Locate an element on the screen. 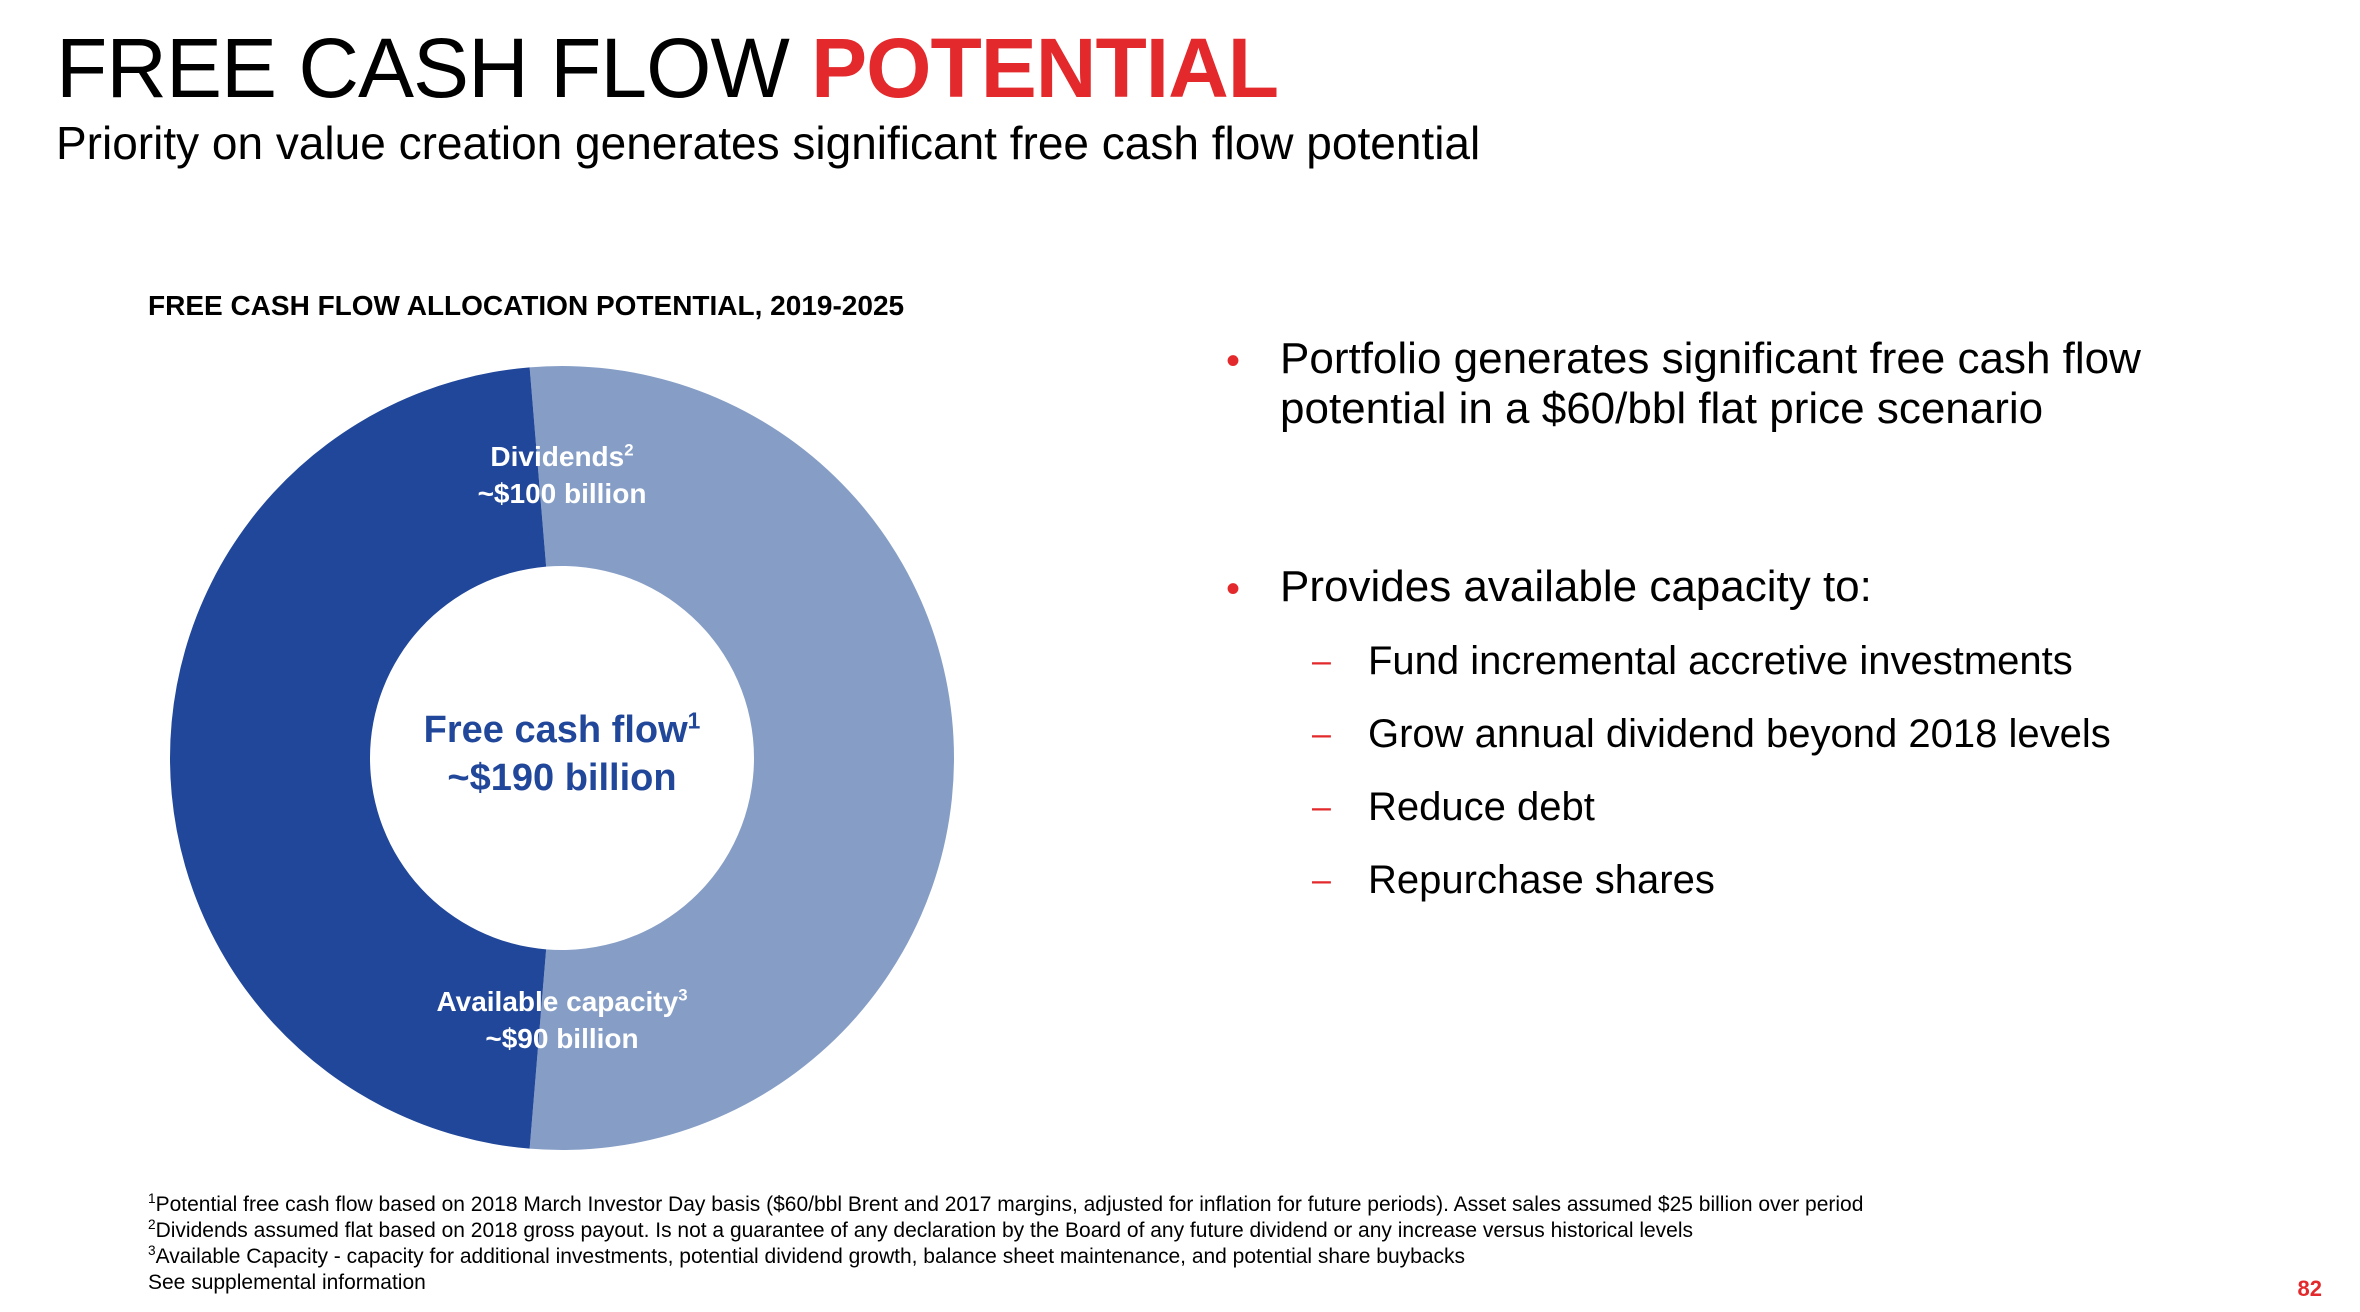 This screenshot has width=2360, height=1312. bullet-item: • Provides available capacity to: is located at coordinates (1764, 587).